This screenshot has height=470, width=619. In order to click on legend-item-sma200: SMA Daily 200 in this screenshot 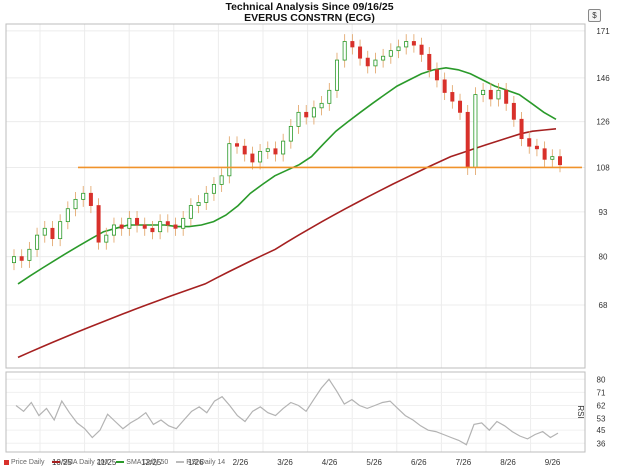, I will do `click(80, 462)`.